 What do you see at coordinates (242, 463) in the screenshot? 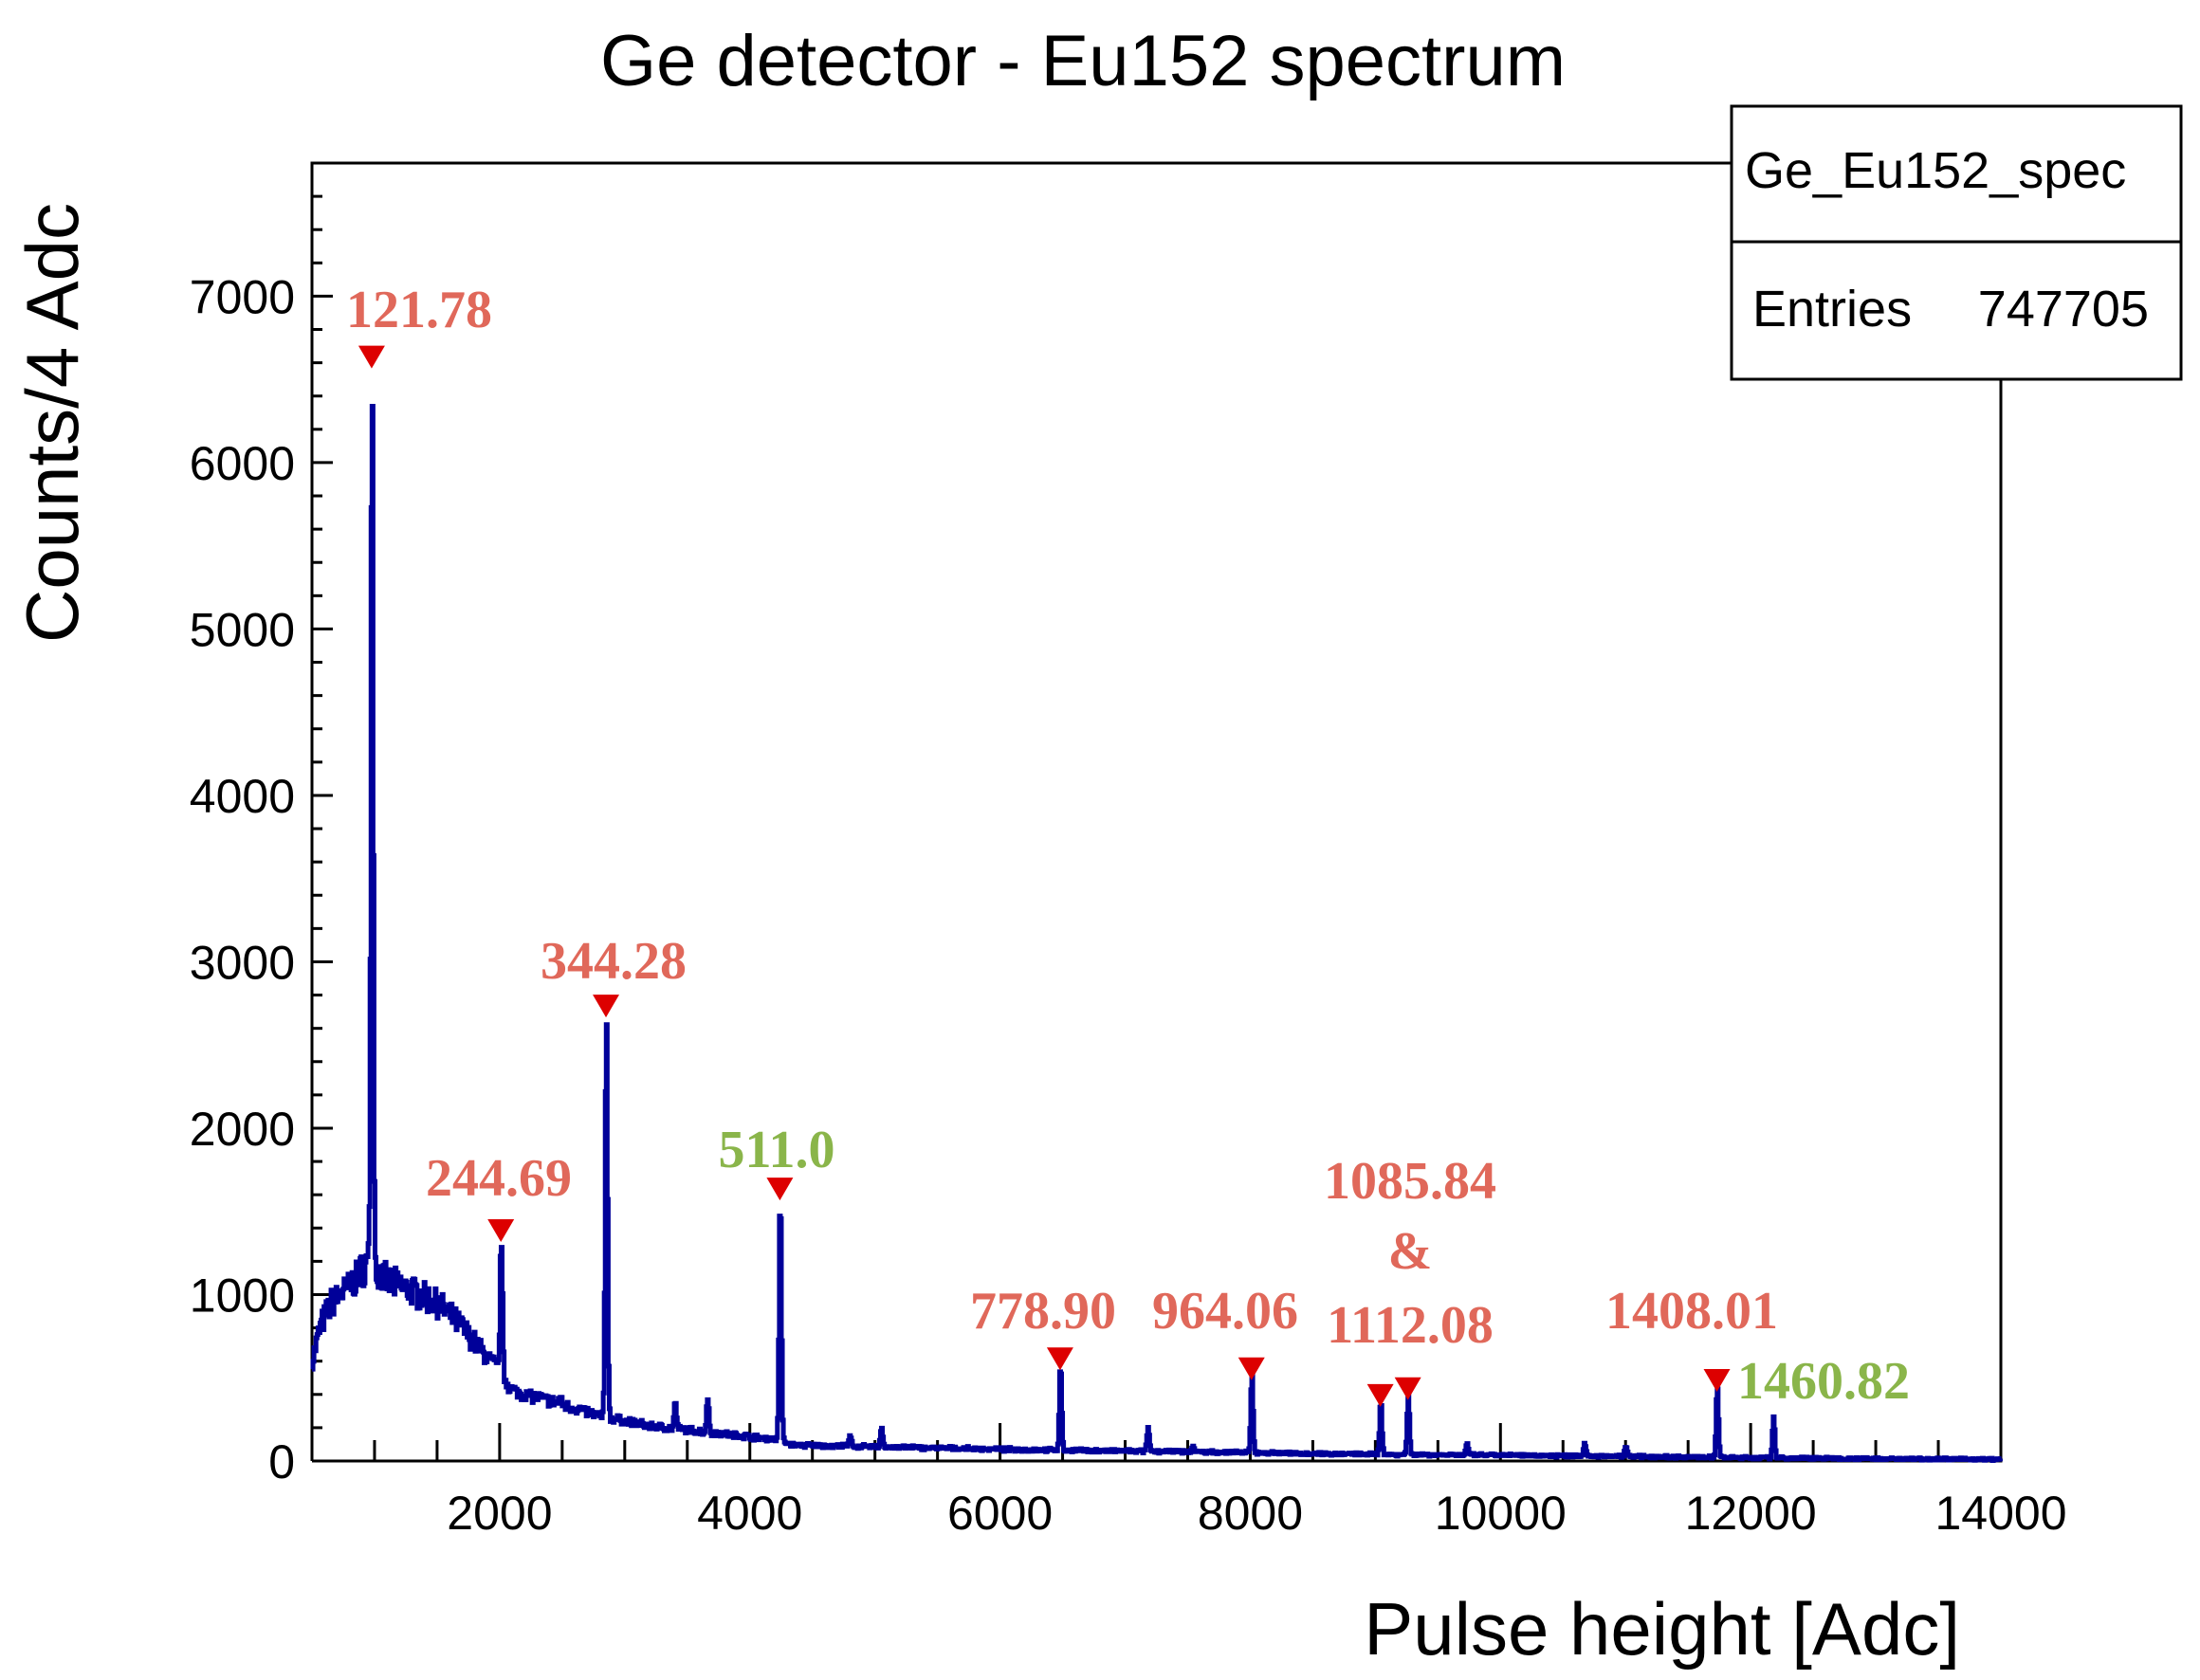
I see `y-tick-label: 6000` at bounding box center [242, 463].